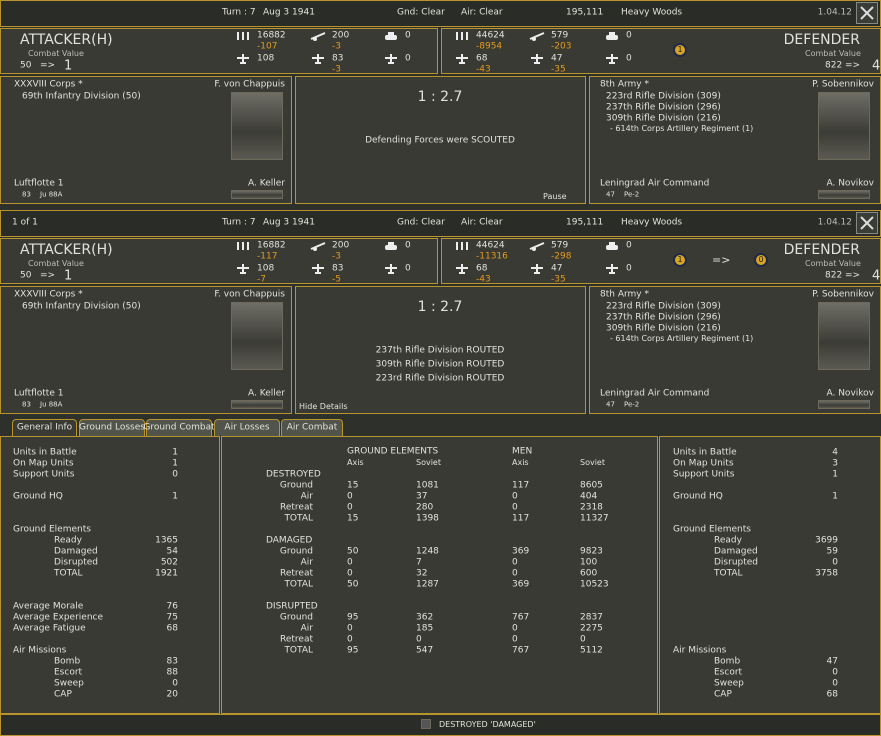  I want to click on tab-label: Air Combat, so click(312, 427).